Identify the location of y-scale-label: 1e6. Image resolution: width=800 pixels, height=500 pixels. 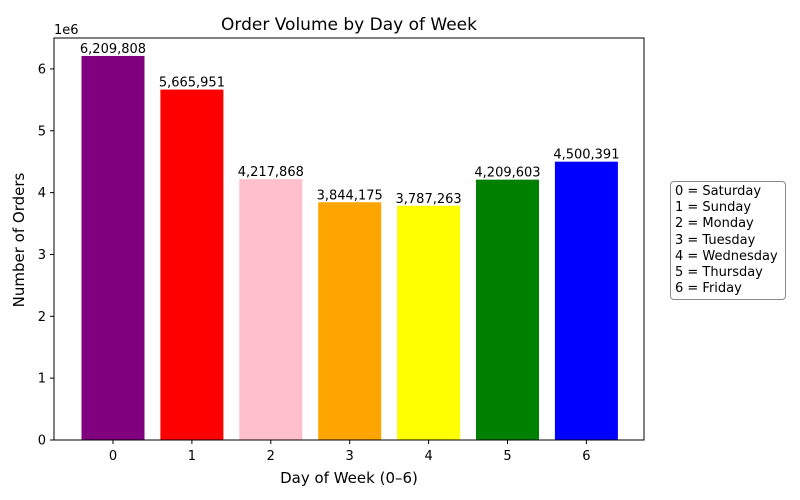
(66, 30).